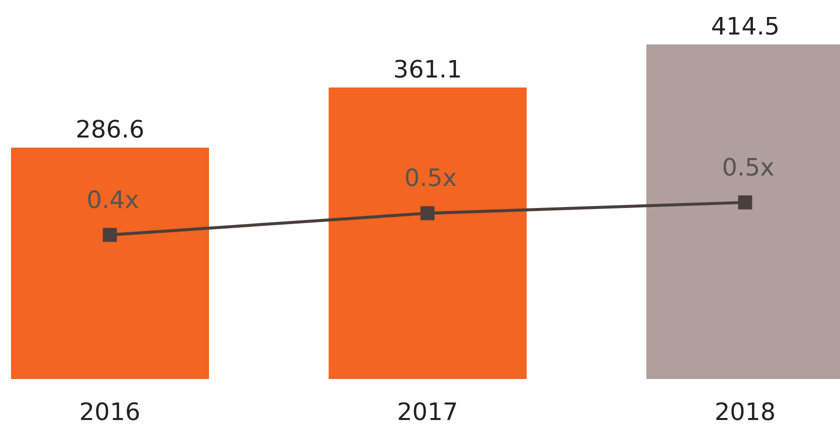 Image resolution: width=840 pixels, height=425 pixels. Describe the element at coordinates (113, 200) in the screenshot. I see `data-label: 0.4x` at that location.